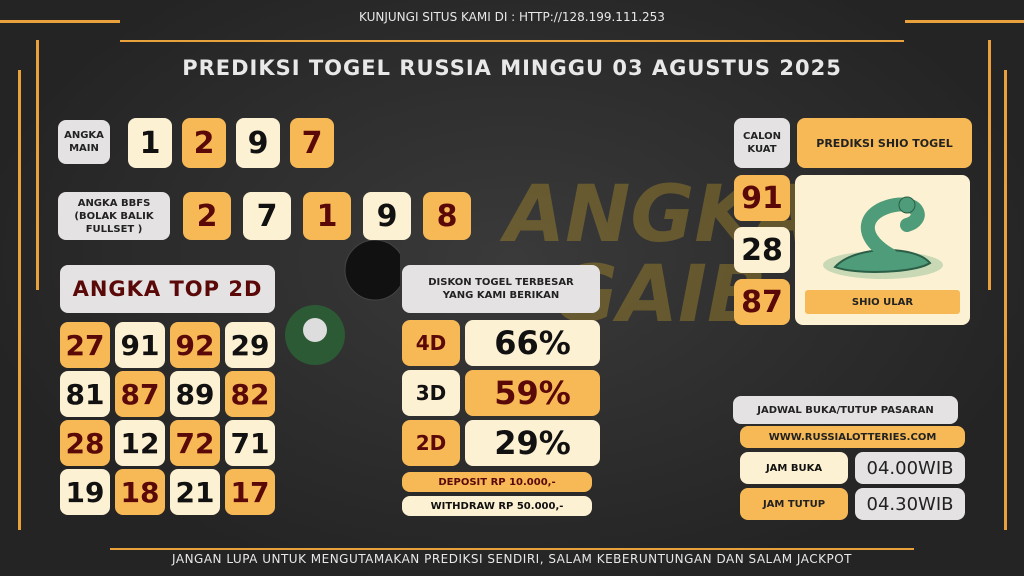  What do you see at coordinates (762, 302) in the screenshot?
I see `shio-number: 87` at bounding box center [762, 302].